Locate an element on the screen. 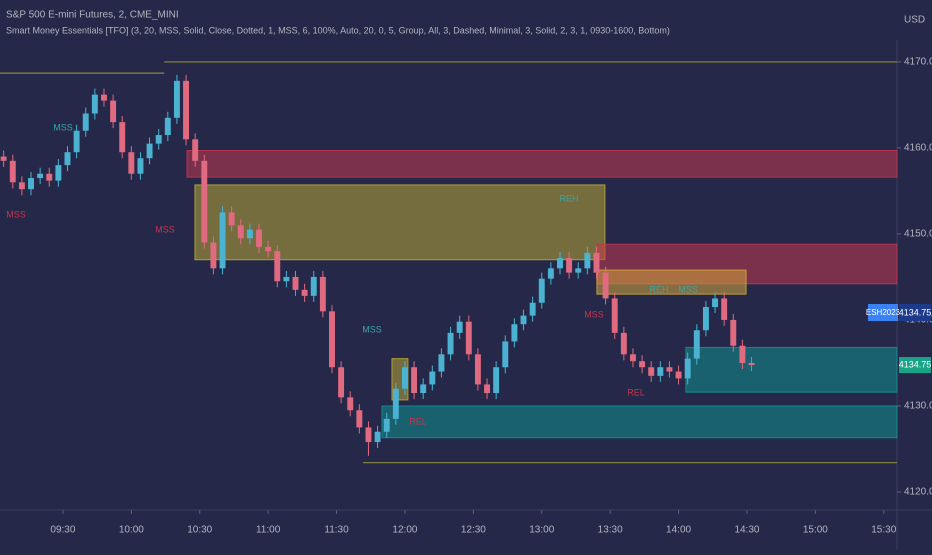  x-tick-label: 11:30 is located at coordinates (336, 530).